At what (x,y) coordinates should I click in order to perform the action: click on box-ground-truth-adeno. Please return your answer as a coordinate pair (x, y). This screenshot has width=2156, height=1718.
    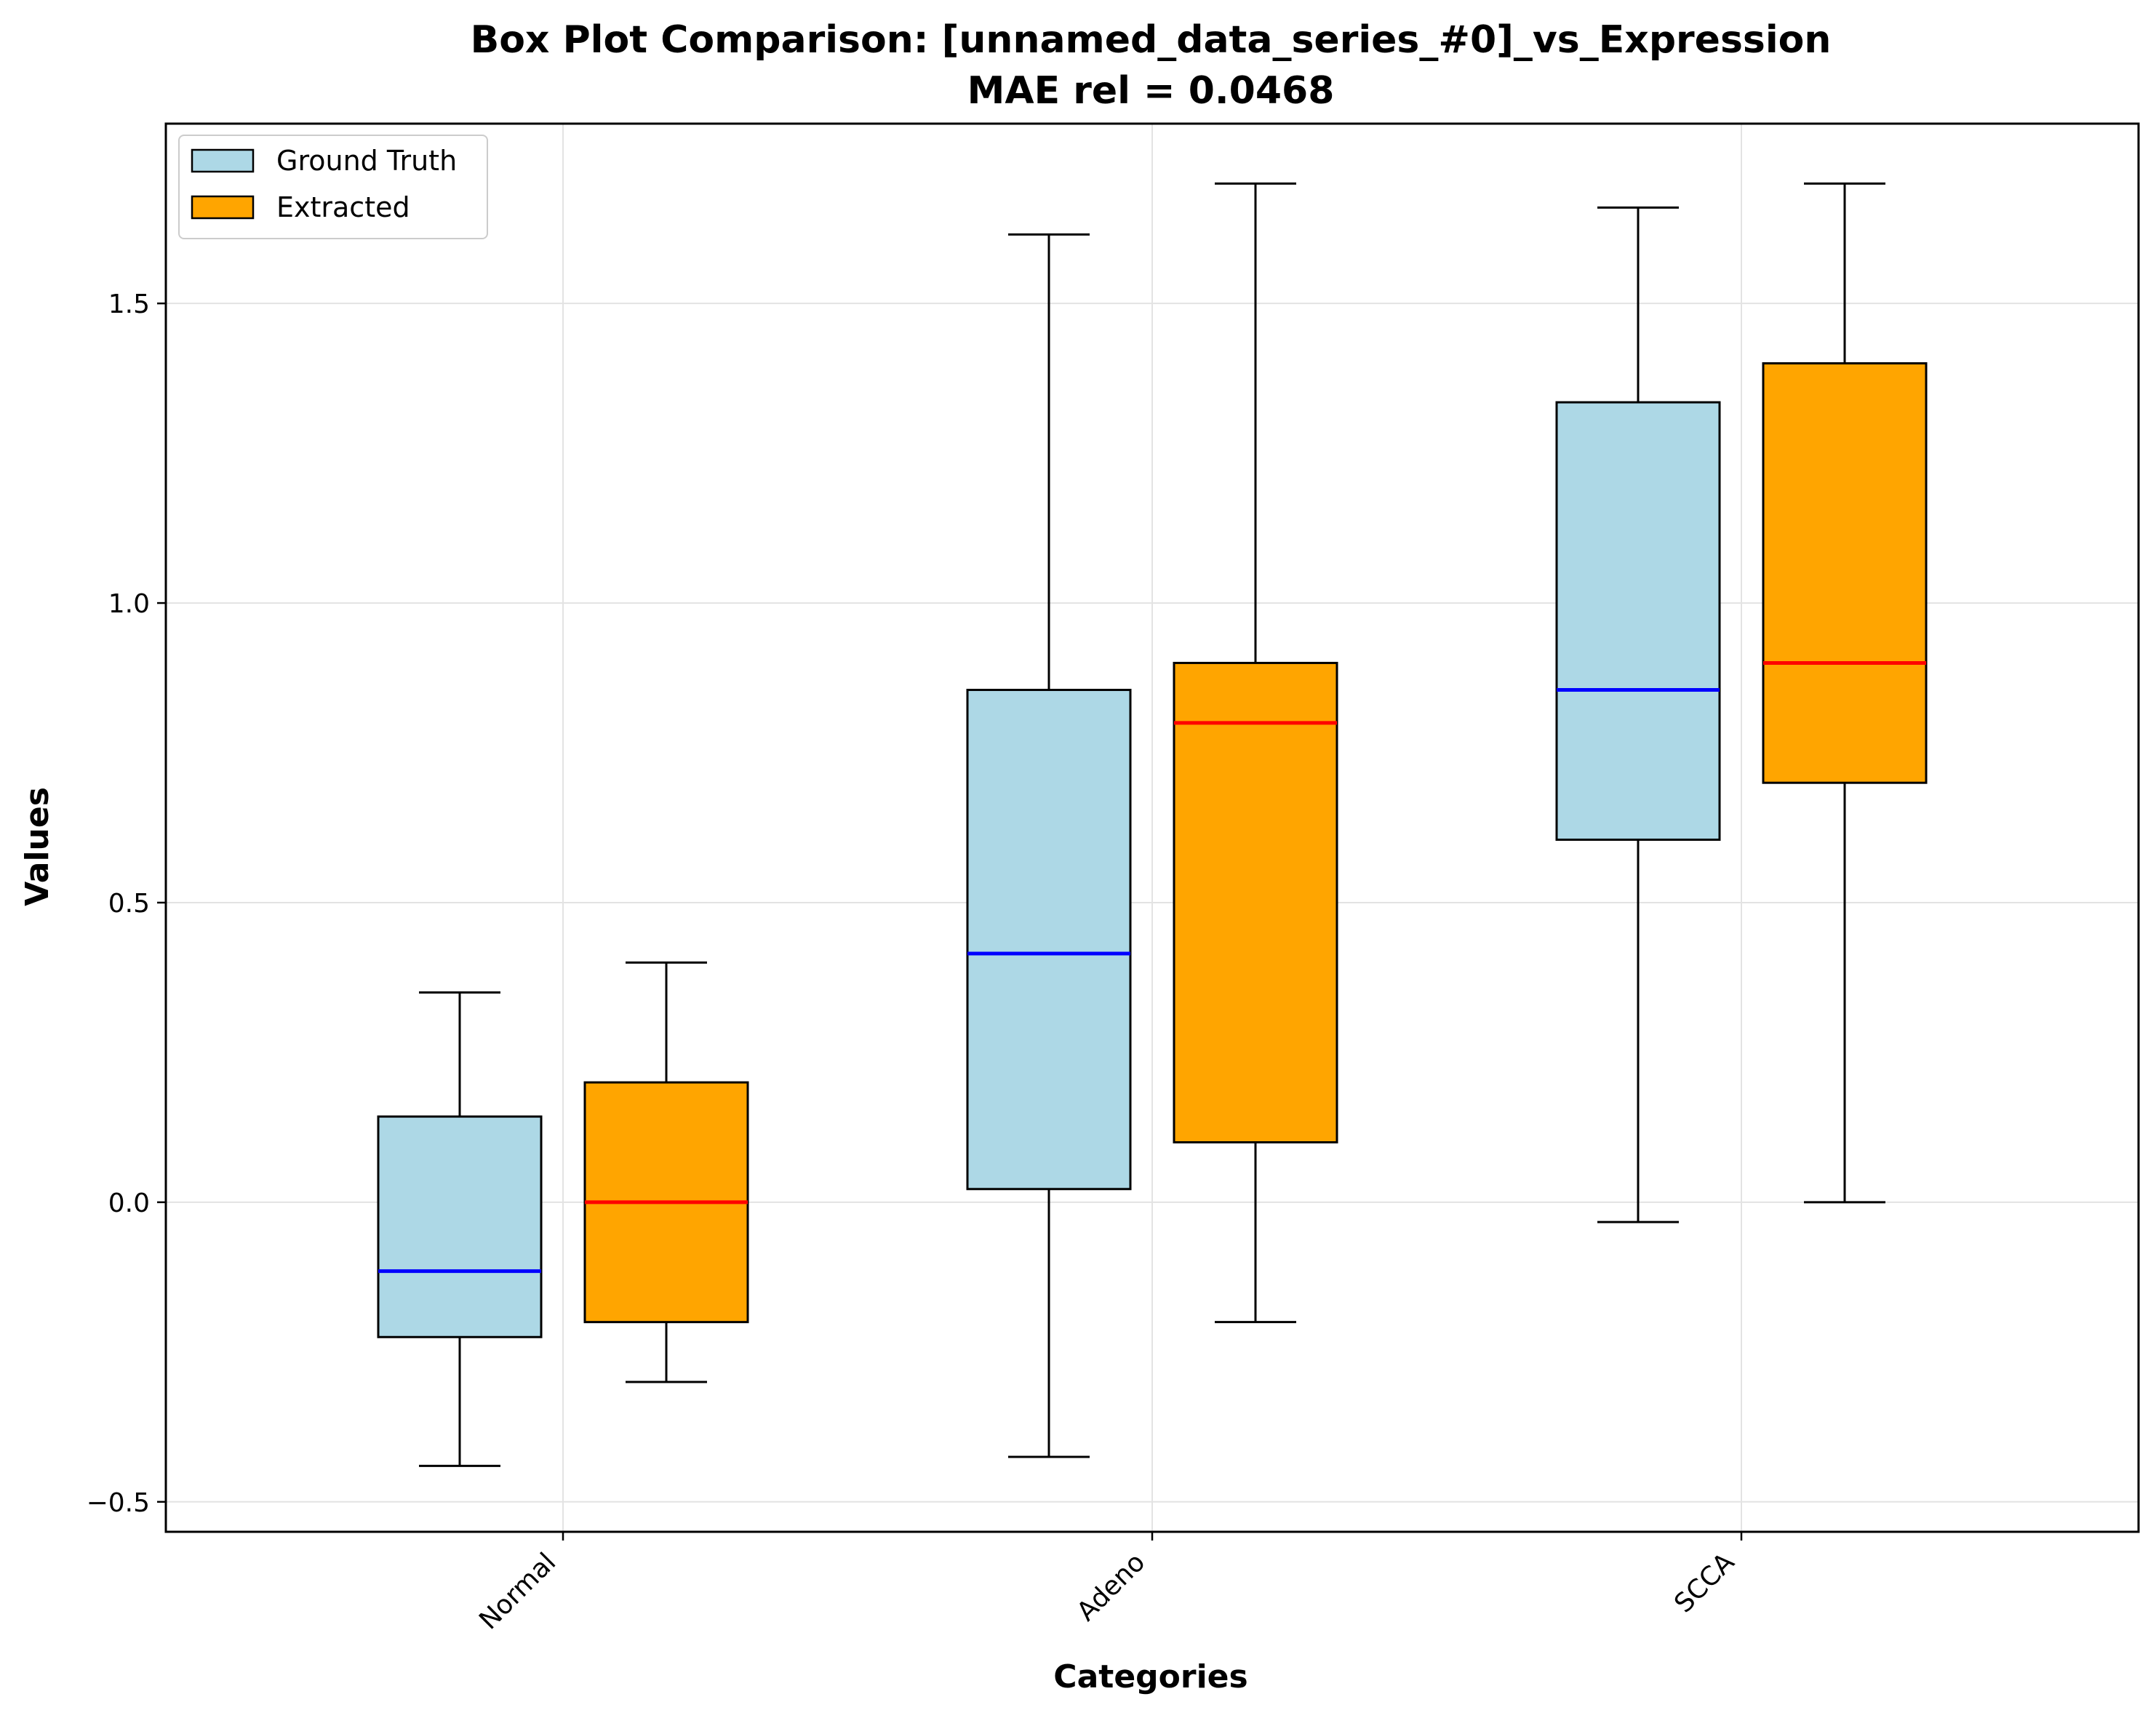
    Looking at the image, I should click on (1049, 845).